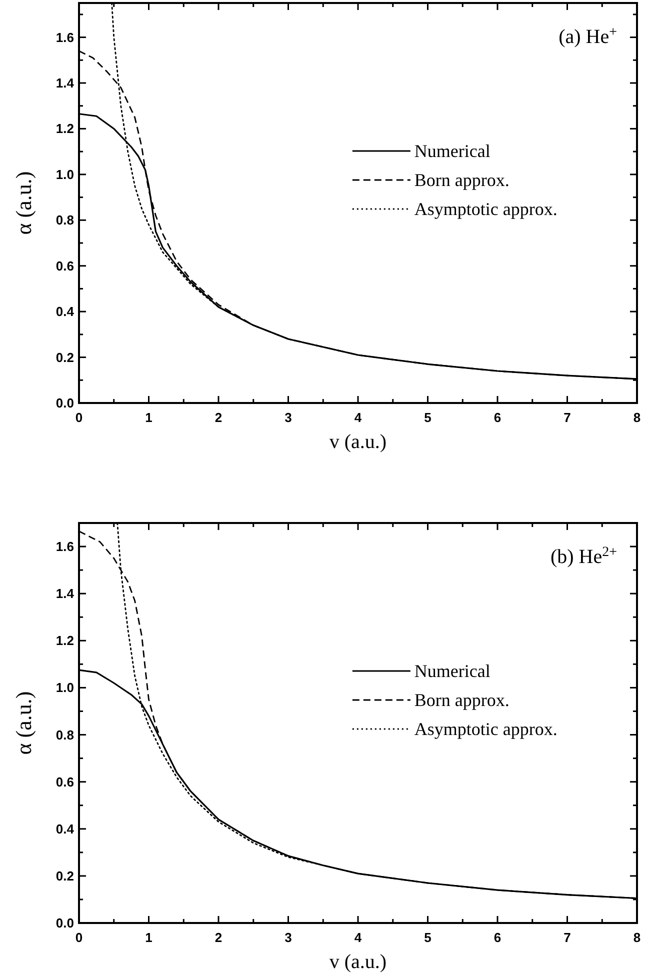 This screenshot has height=975, width=660. Describe the element at coordinates (584, 556) in the screenshot. I see `annotation: (b) He$^{2+}$` at that location.